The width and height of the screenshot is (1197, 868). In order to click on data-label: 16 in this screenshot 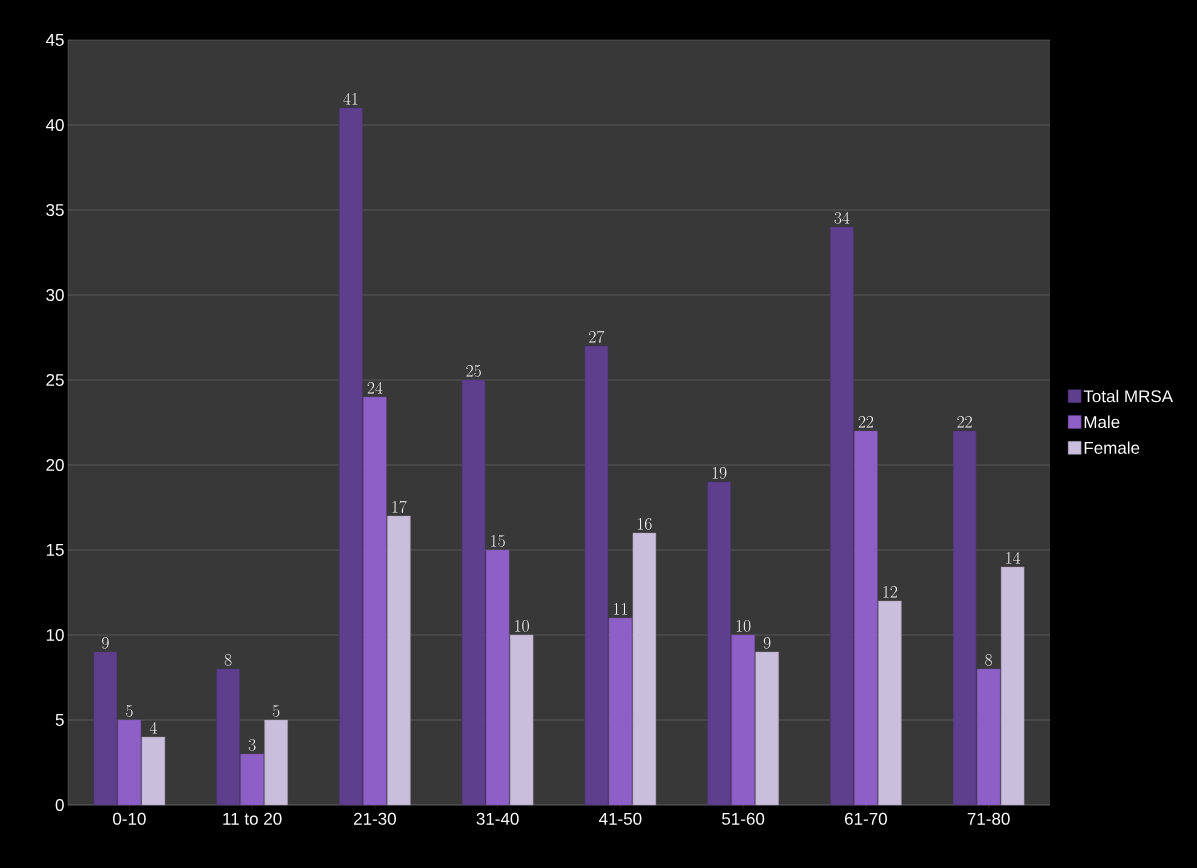, I will do `click(644, 524)`.